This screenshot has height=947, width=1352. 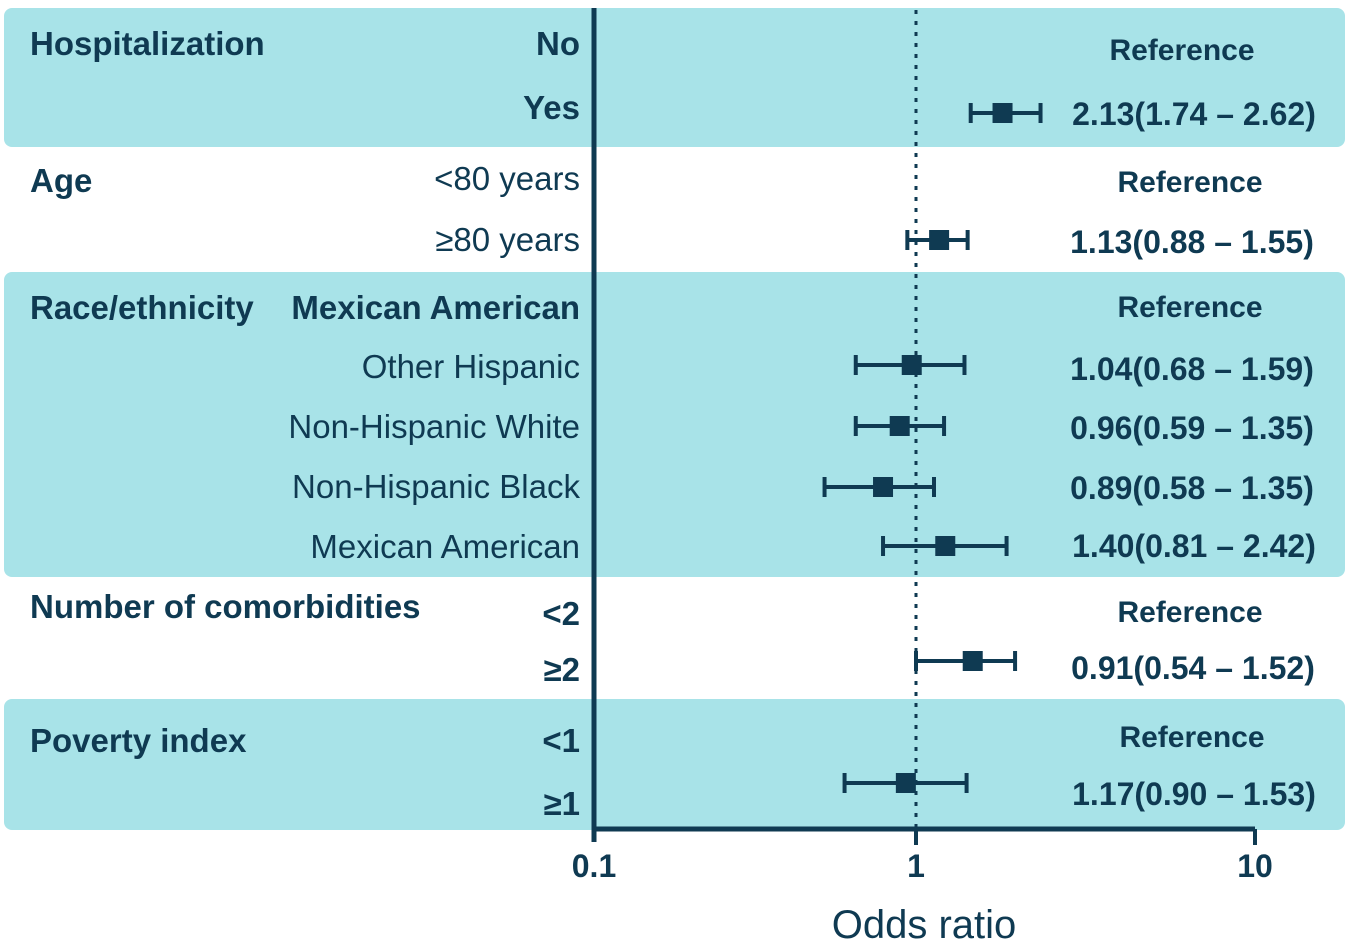 What do you see at coordinates (1192, 242) in the screenshot?
I see `estimate-age-80-plus: 1.13(0.88 – 1.55)` at bounding box center [1192, 242].